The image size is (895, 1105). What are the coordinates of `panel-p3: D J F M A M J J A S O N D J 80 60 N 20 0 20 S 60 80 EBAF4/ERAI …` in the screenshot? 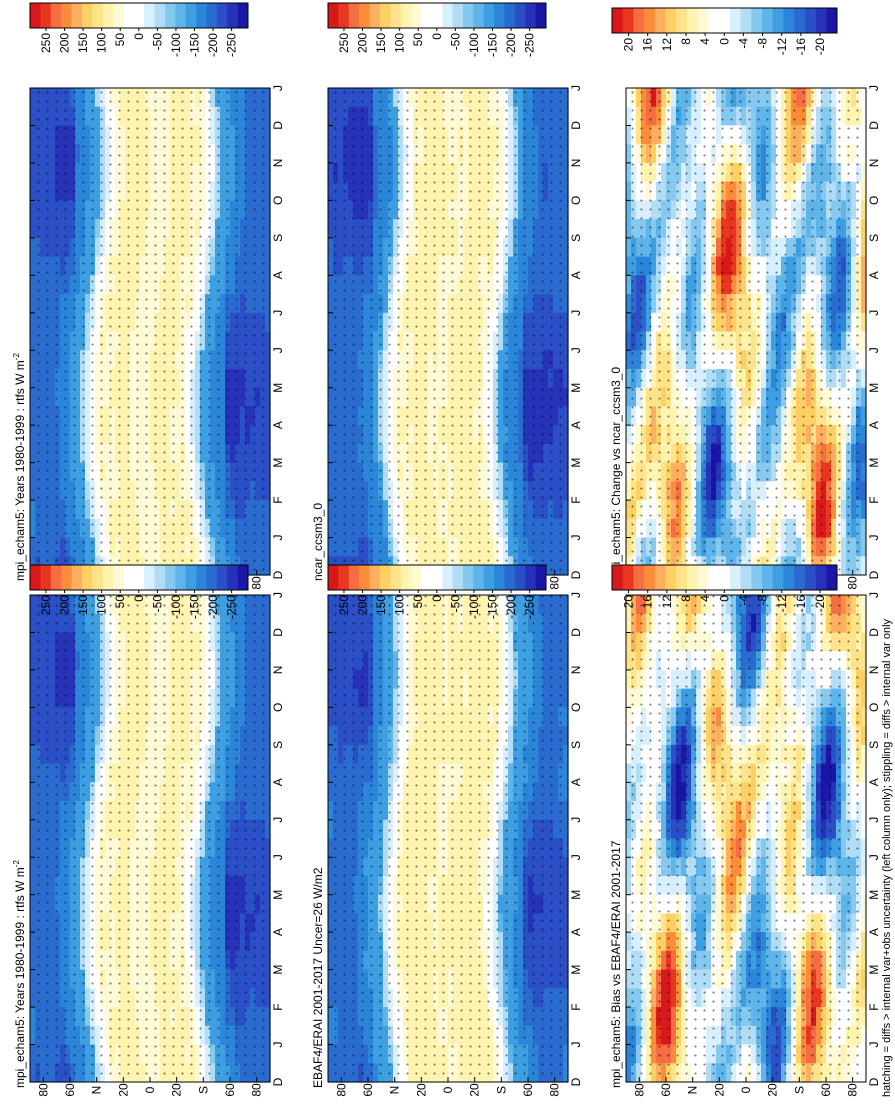 It's located at (447, 844).